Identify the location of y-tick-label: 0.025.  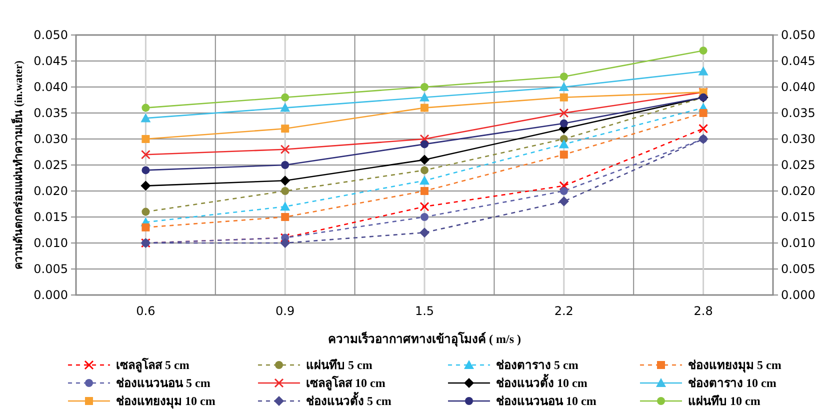
(51, 165).